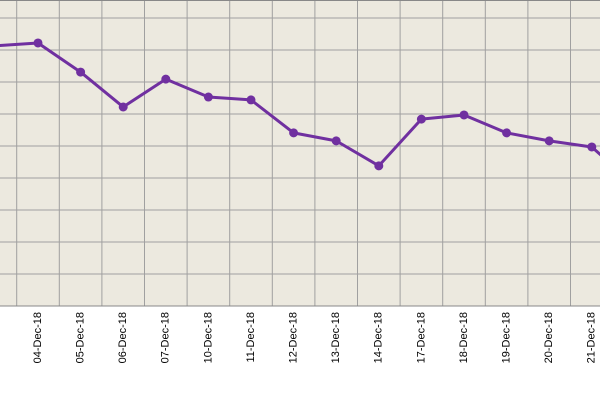 This screenshot has height=400, width=600. Describe the element at coordinates (0, 337) in the screenshot. I see `x-tick-label: 03-Dec-18` at that location.